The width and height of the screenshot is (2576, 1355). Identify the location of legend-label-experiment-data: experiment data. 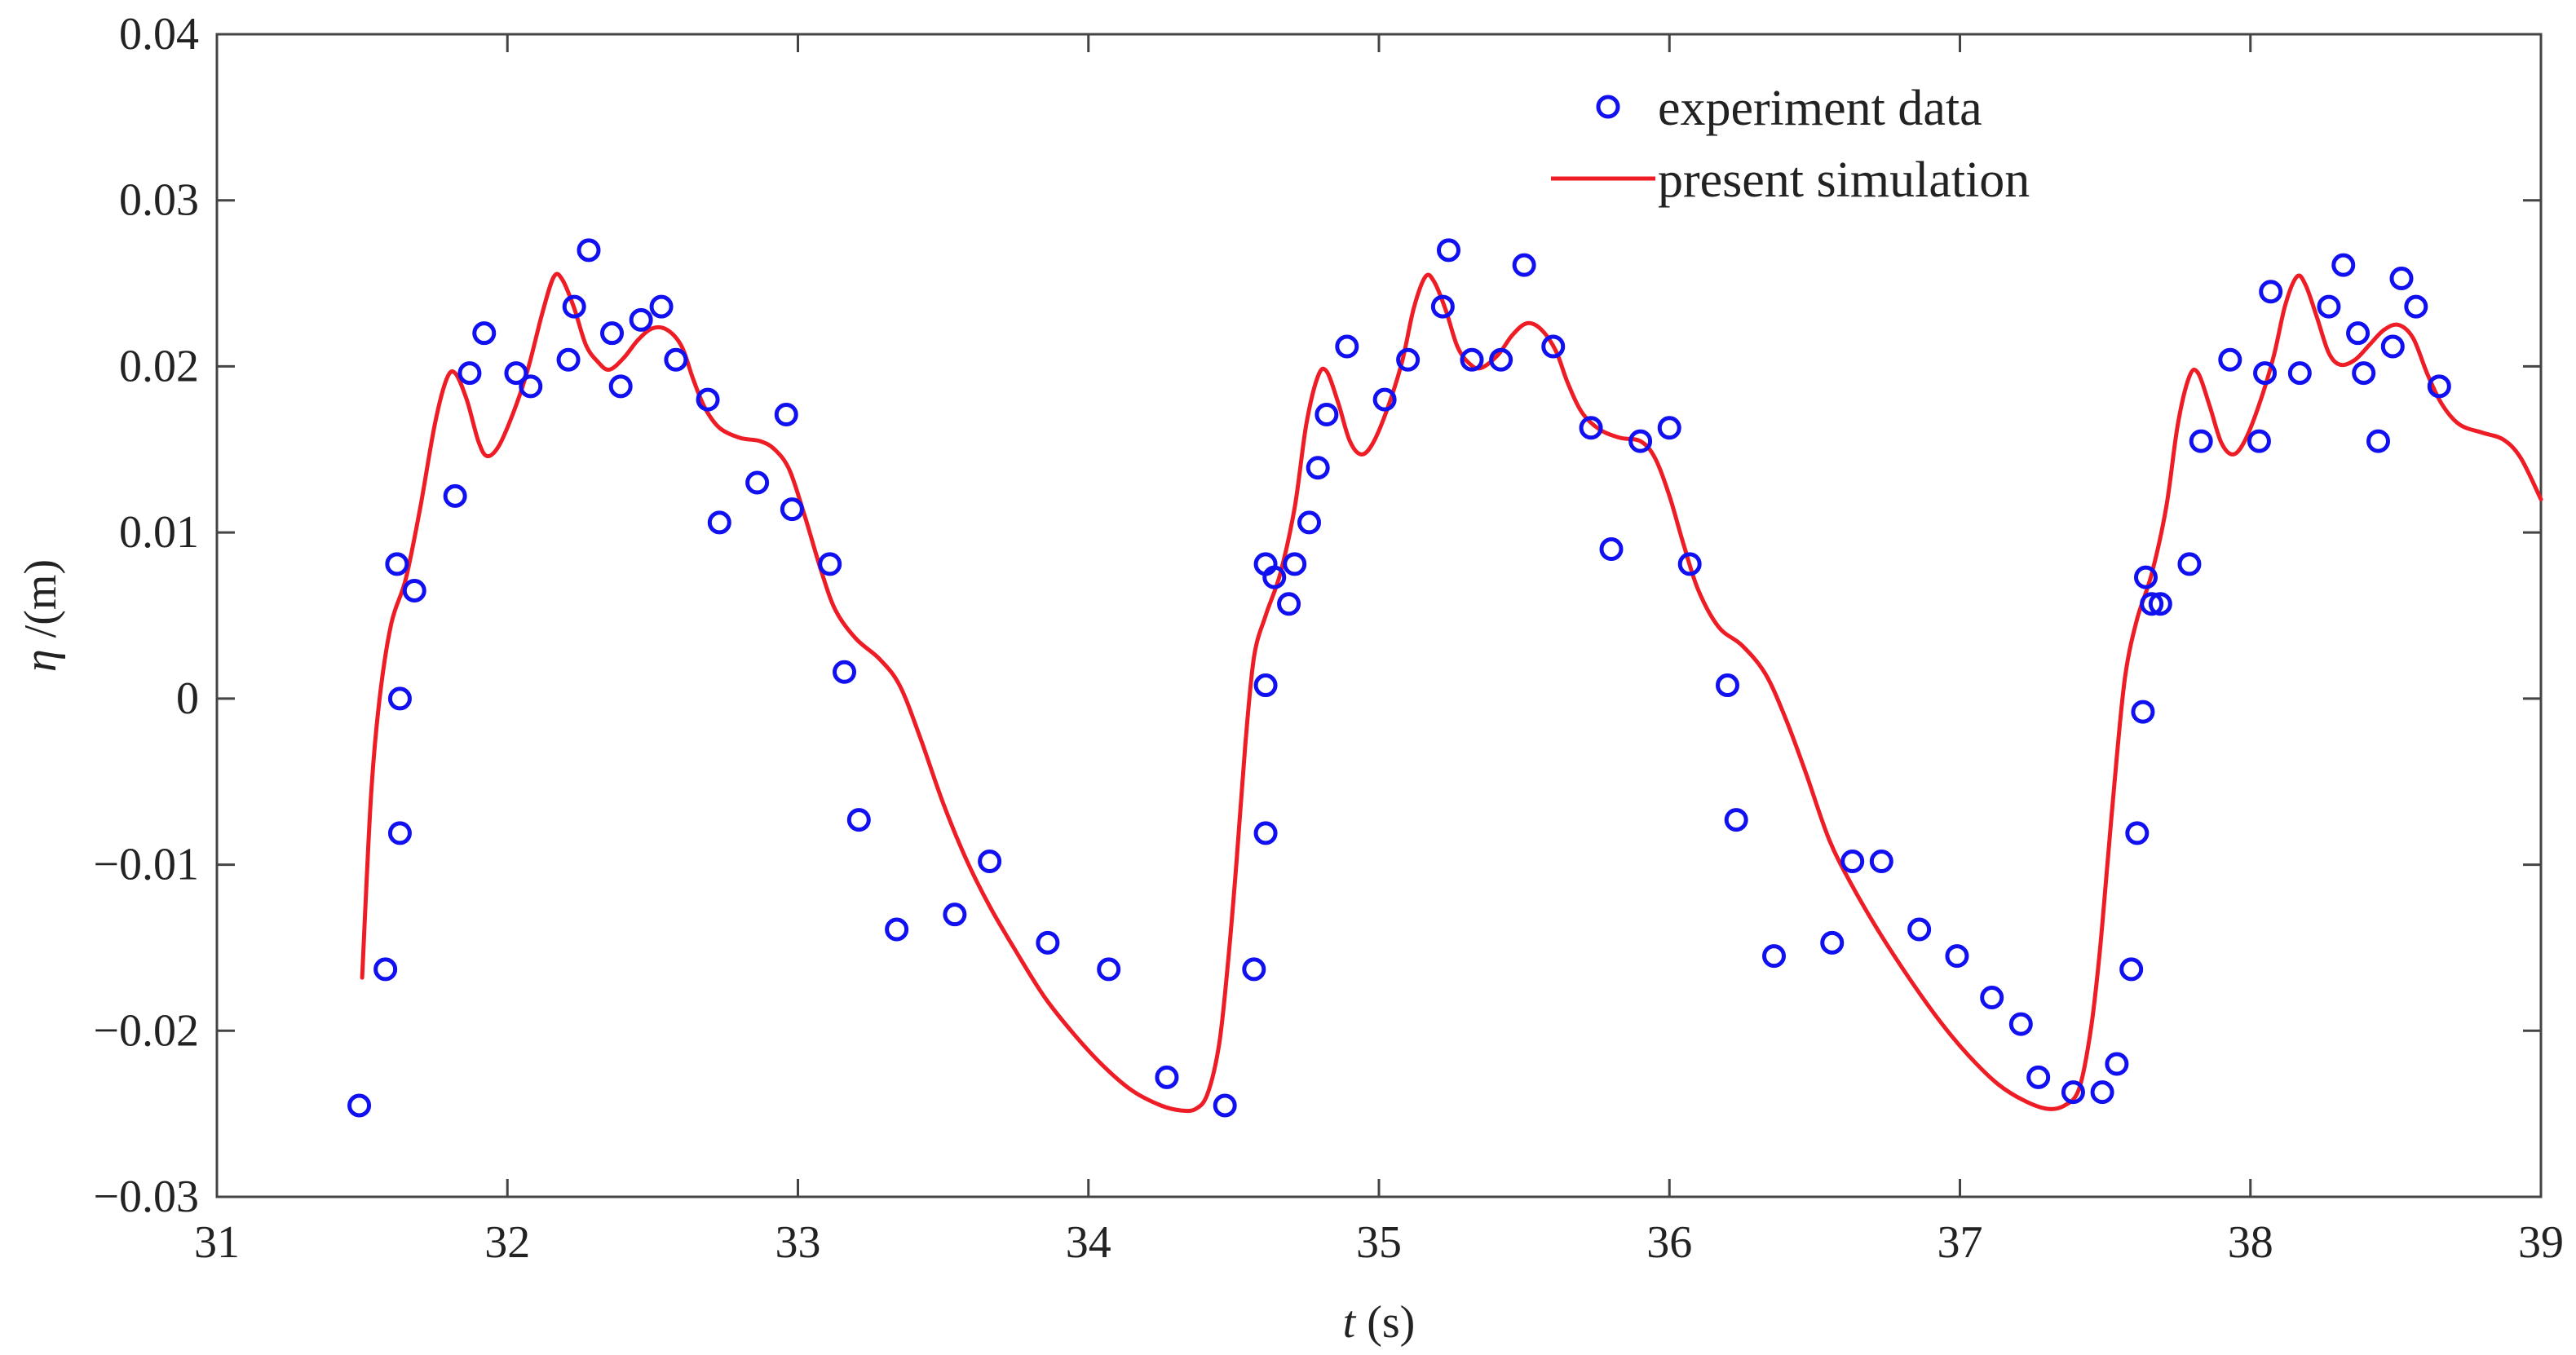
(1820, 108).